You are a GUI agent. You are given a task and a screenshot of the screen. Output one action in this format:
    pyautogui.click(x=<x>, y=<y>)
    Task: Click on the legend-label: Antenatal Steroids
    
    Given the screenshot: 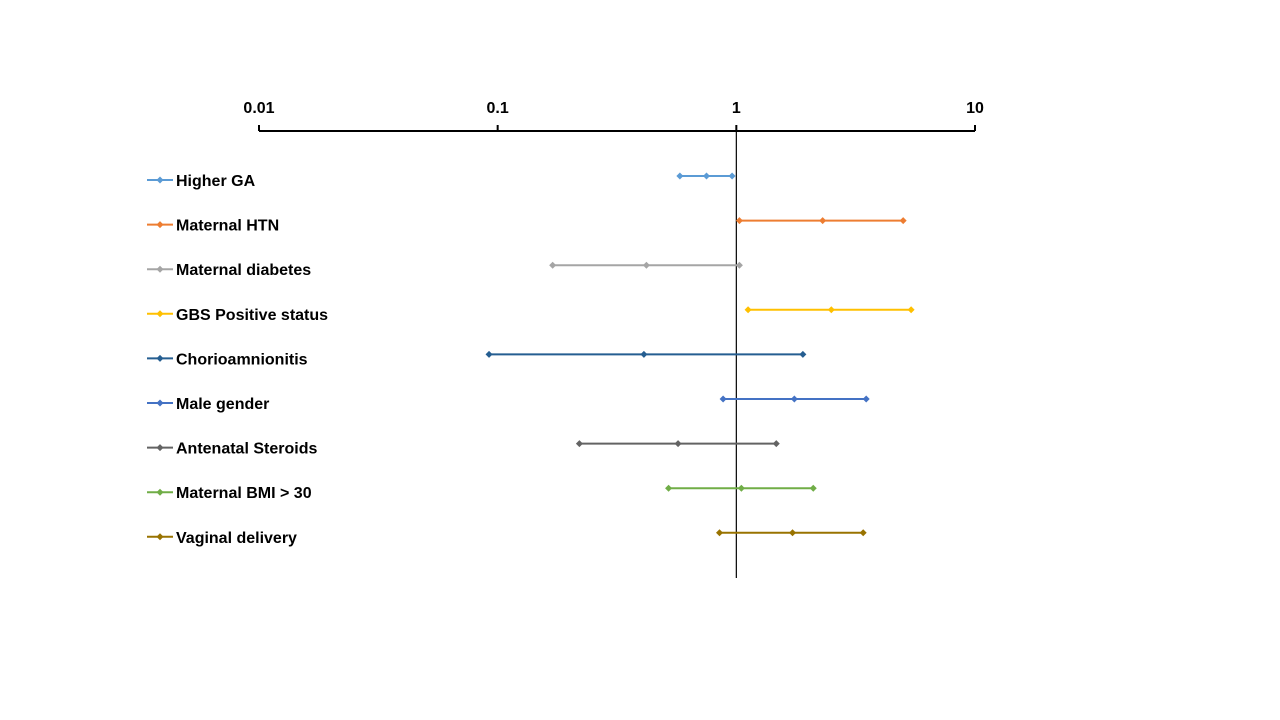 What is the action you would take?
    pyautogui.click(x=246, y=449)
    